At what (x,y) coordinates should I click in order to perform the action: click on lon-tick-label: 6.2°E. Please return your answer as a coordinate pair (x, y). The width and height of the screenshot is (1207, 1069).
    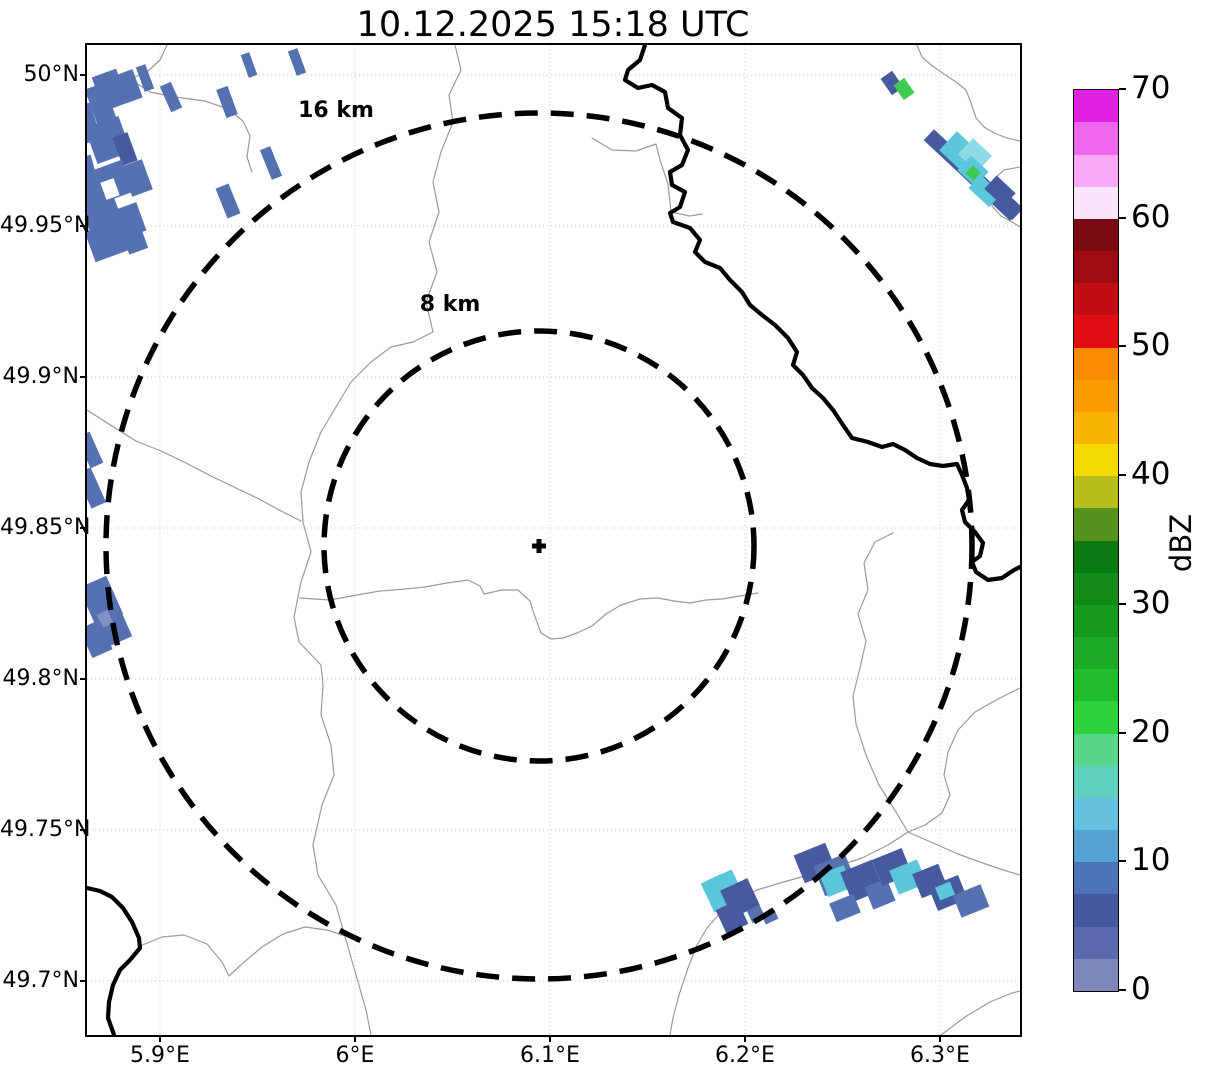
    Looking at the image, I should click on (745, 1055).